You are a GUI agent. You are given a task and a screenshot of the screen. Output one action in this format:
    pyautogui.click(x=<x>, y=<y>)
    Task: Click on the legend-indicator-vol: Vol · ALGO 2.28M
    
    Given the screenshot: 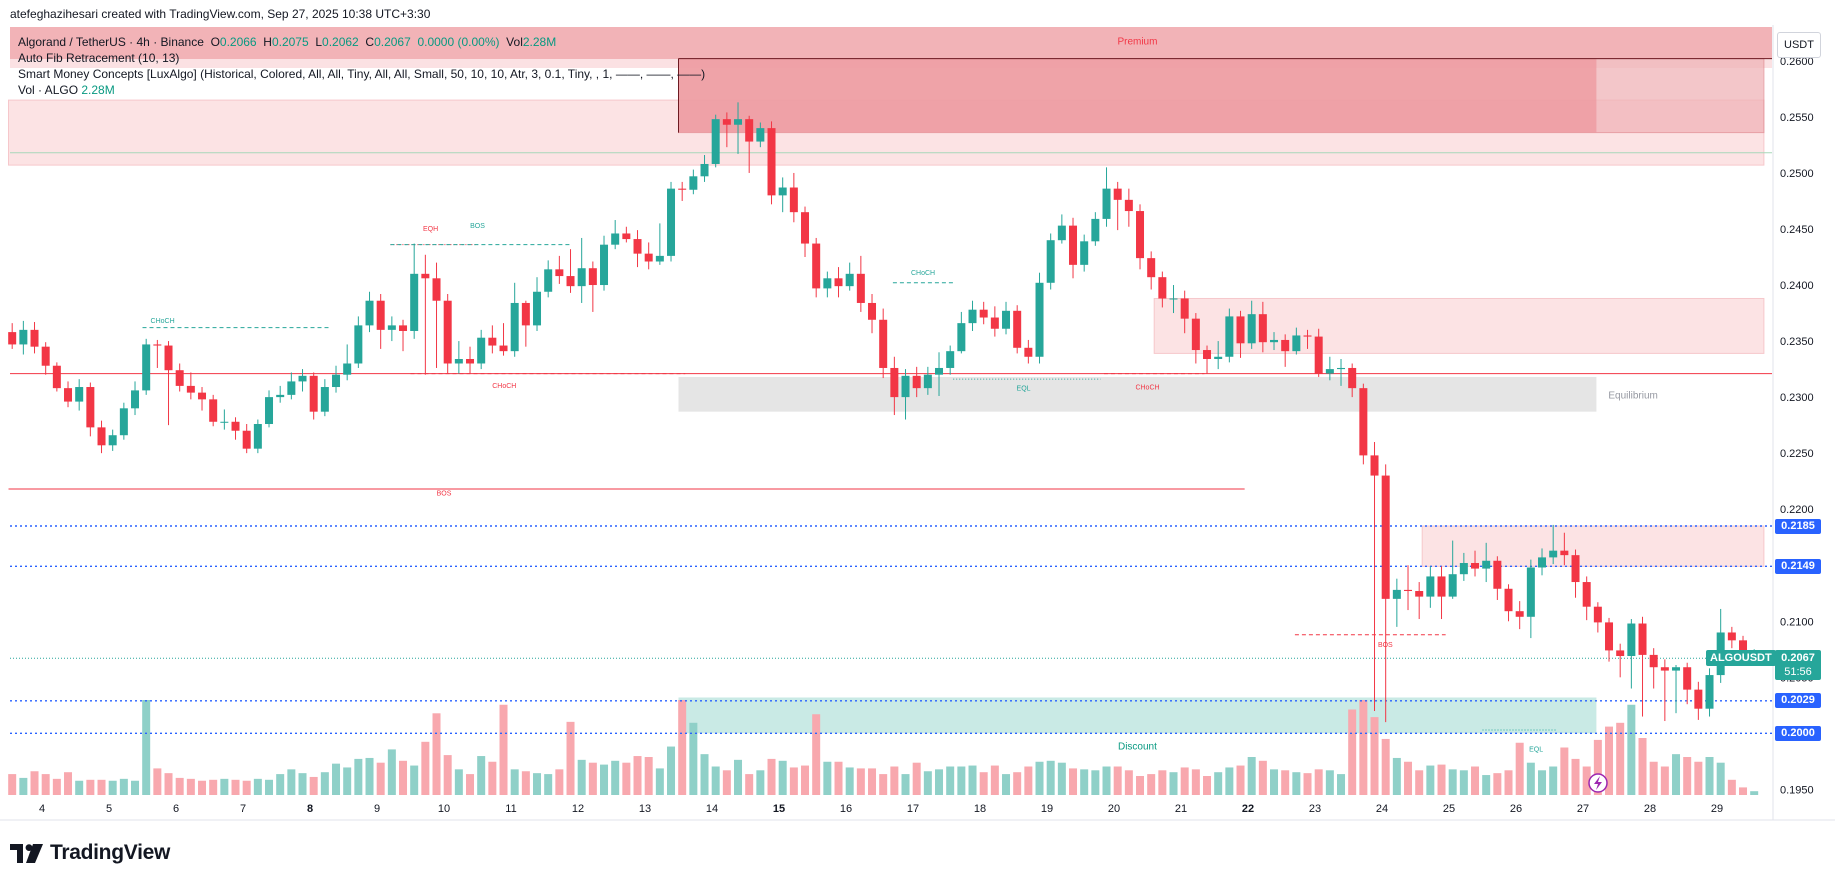 What is the action you would take?
    pyautogui.click(x=66, y=90)
    